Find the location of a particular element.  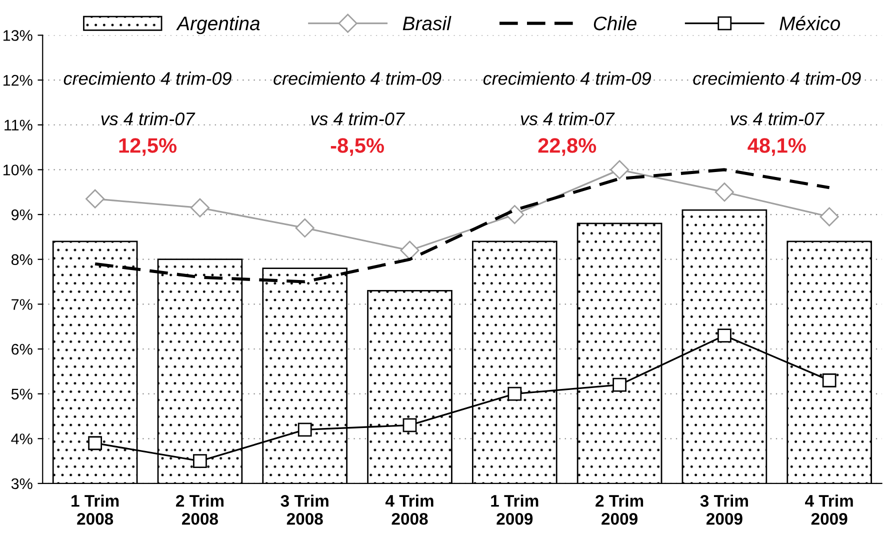

legend-label: Argentina is located at coordinates (218, 25).